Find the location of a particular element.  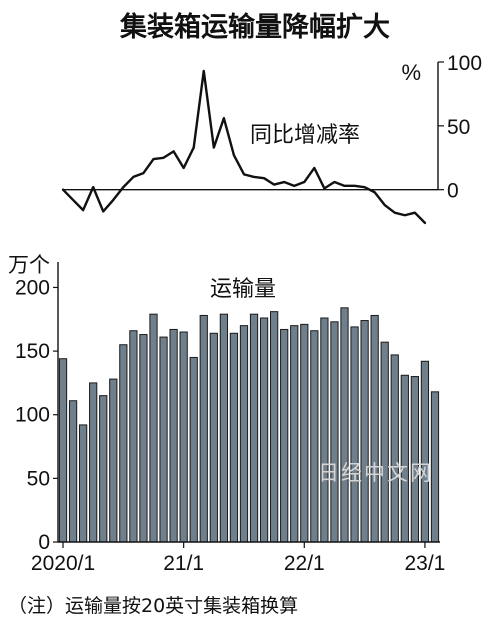

x-tick-label: 21/1 is located at coordinates (183, 563).